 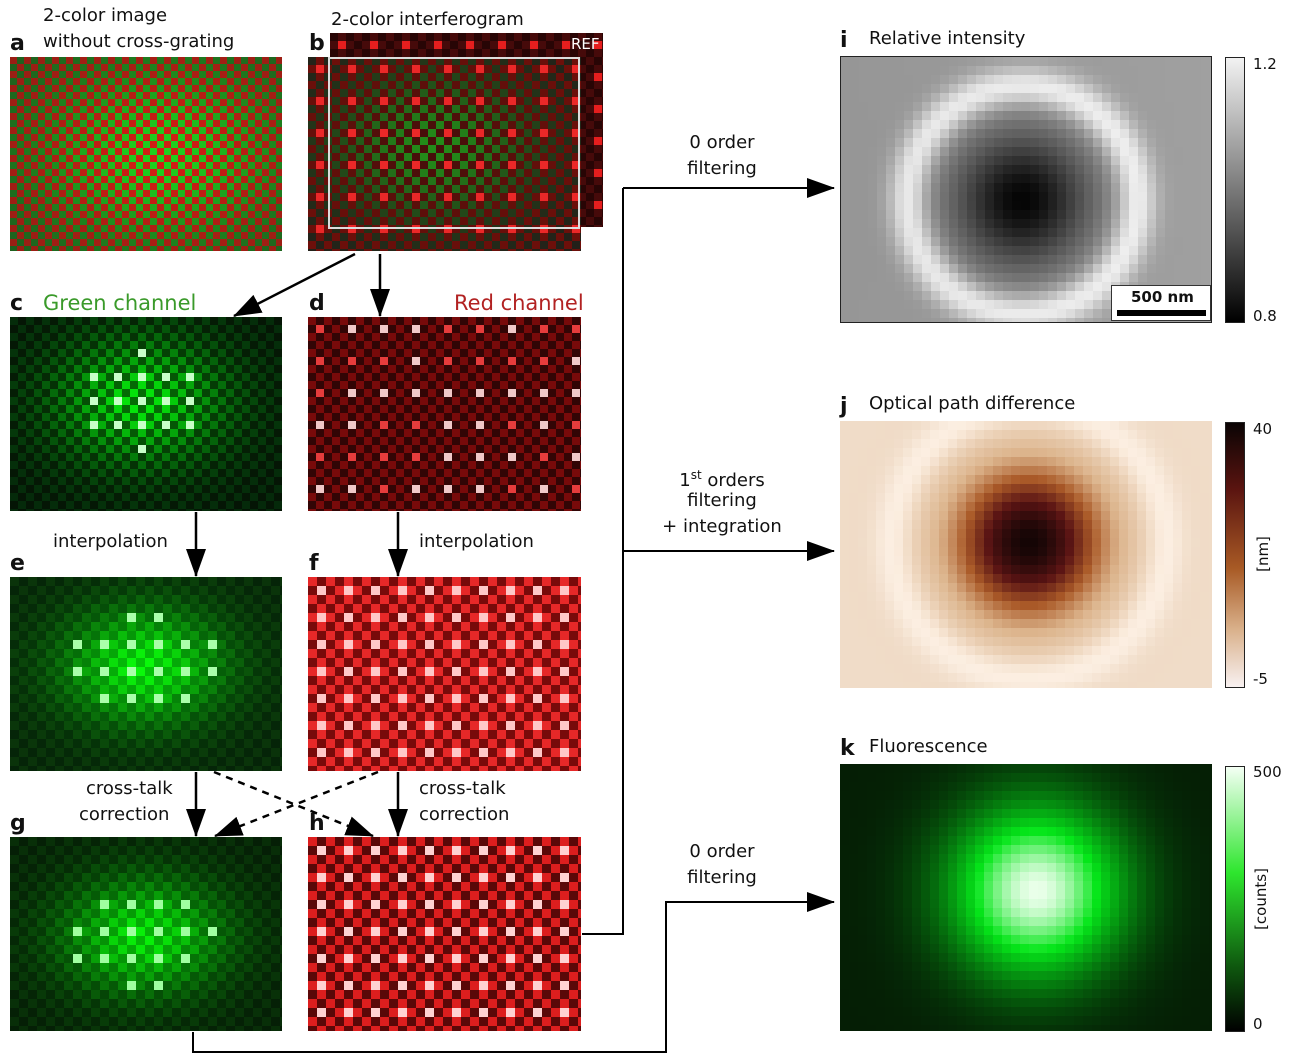 I want to click on panel-j-cbar-unit: [nm], so click(x=1262, y=554).